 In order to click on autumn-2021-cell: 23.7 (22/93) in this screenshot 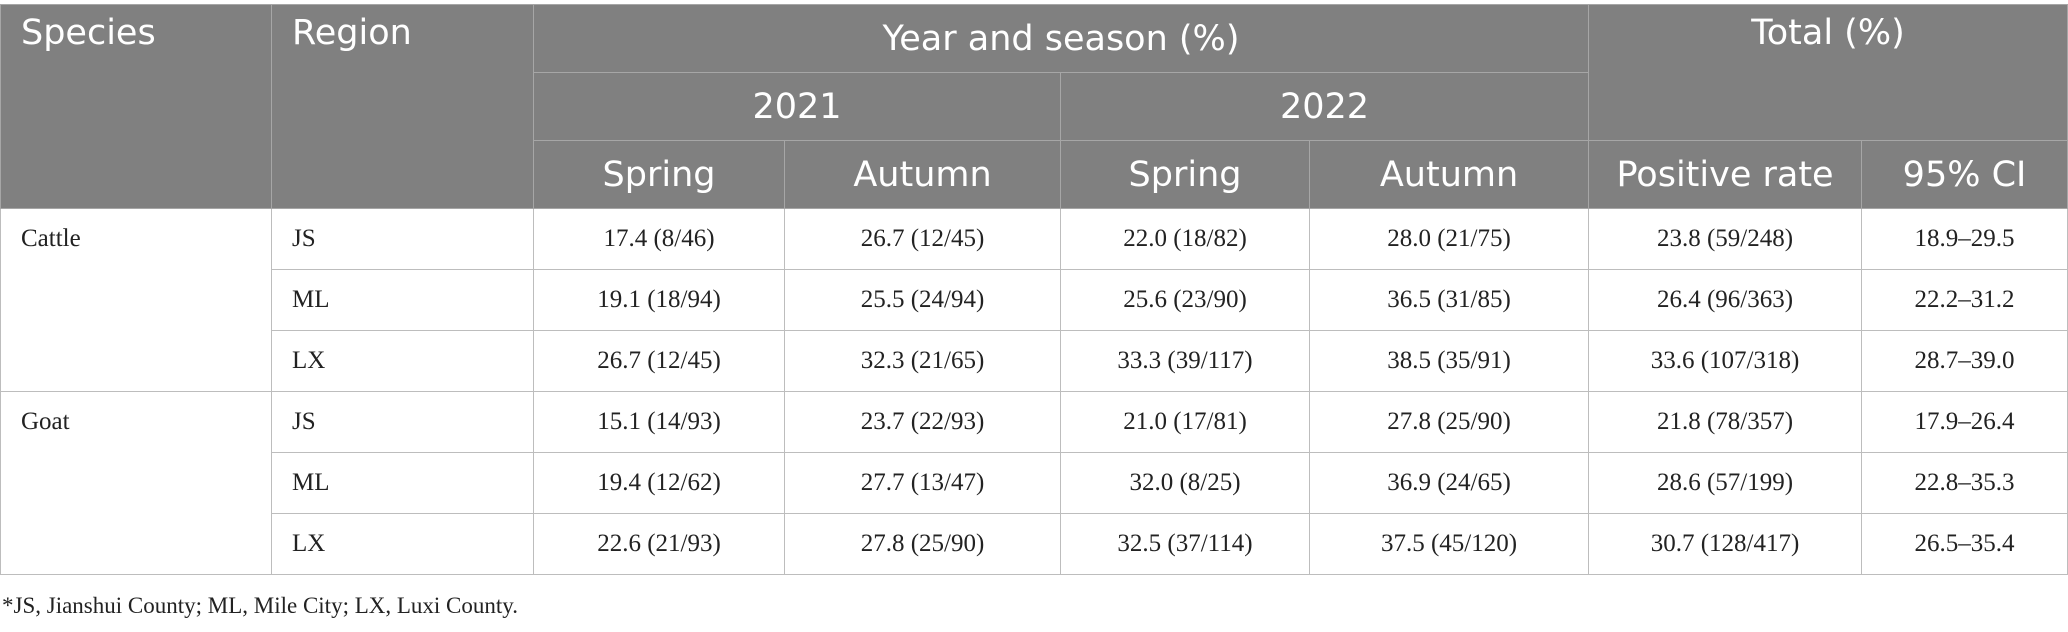, I will do `click(922, 422)`.